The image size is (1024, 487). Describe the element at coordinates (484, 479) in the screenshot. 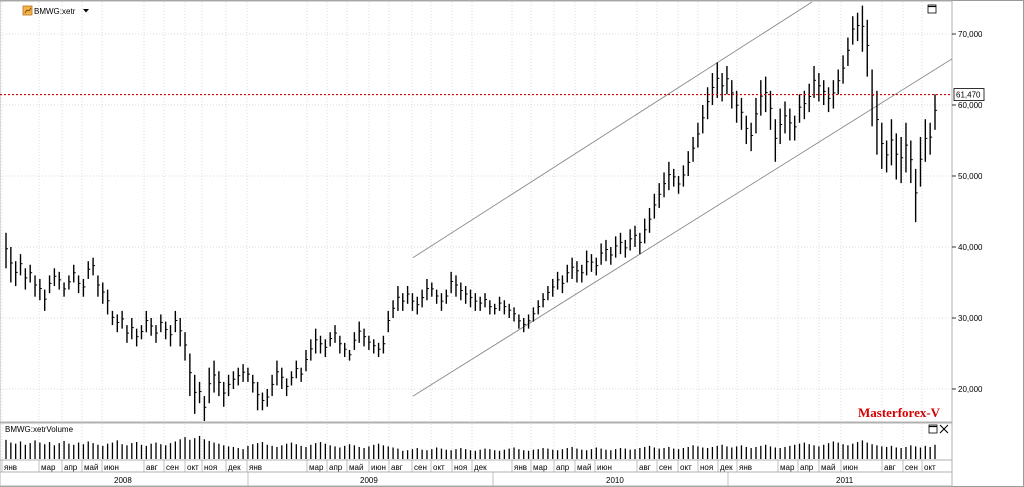

I see `year-labels: 2008 2009 2010 2011` at that location.